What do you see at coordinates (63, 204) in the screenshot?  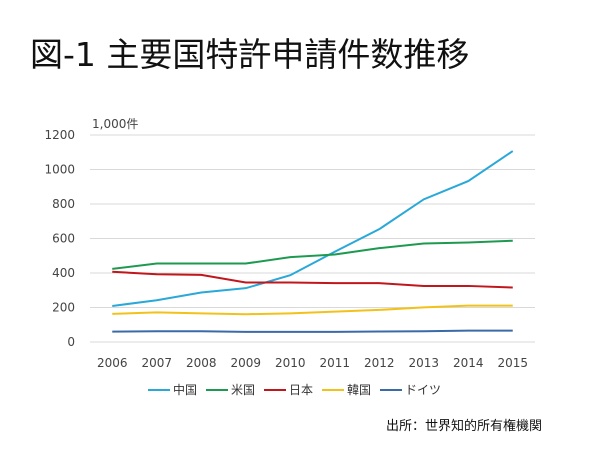 I see `y-tick-label: 800` at bounding box center [63, 204].